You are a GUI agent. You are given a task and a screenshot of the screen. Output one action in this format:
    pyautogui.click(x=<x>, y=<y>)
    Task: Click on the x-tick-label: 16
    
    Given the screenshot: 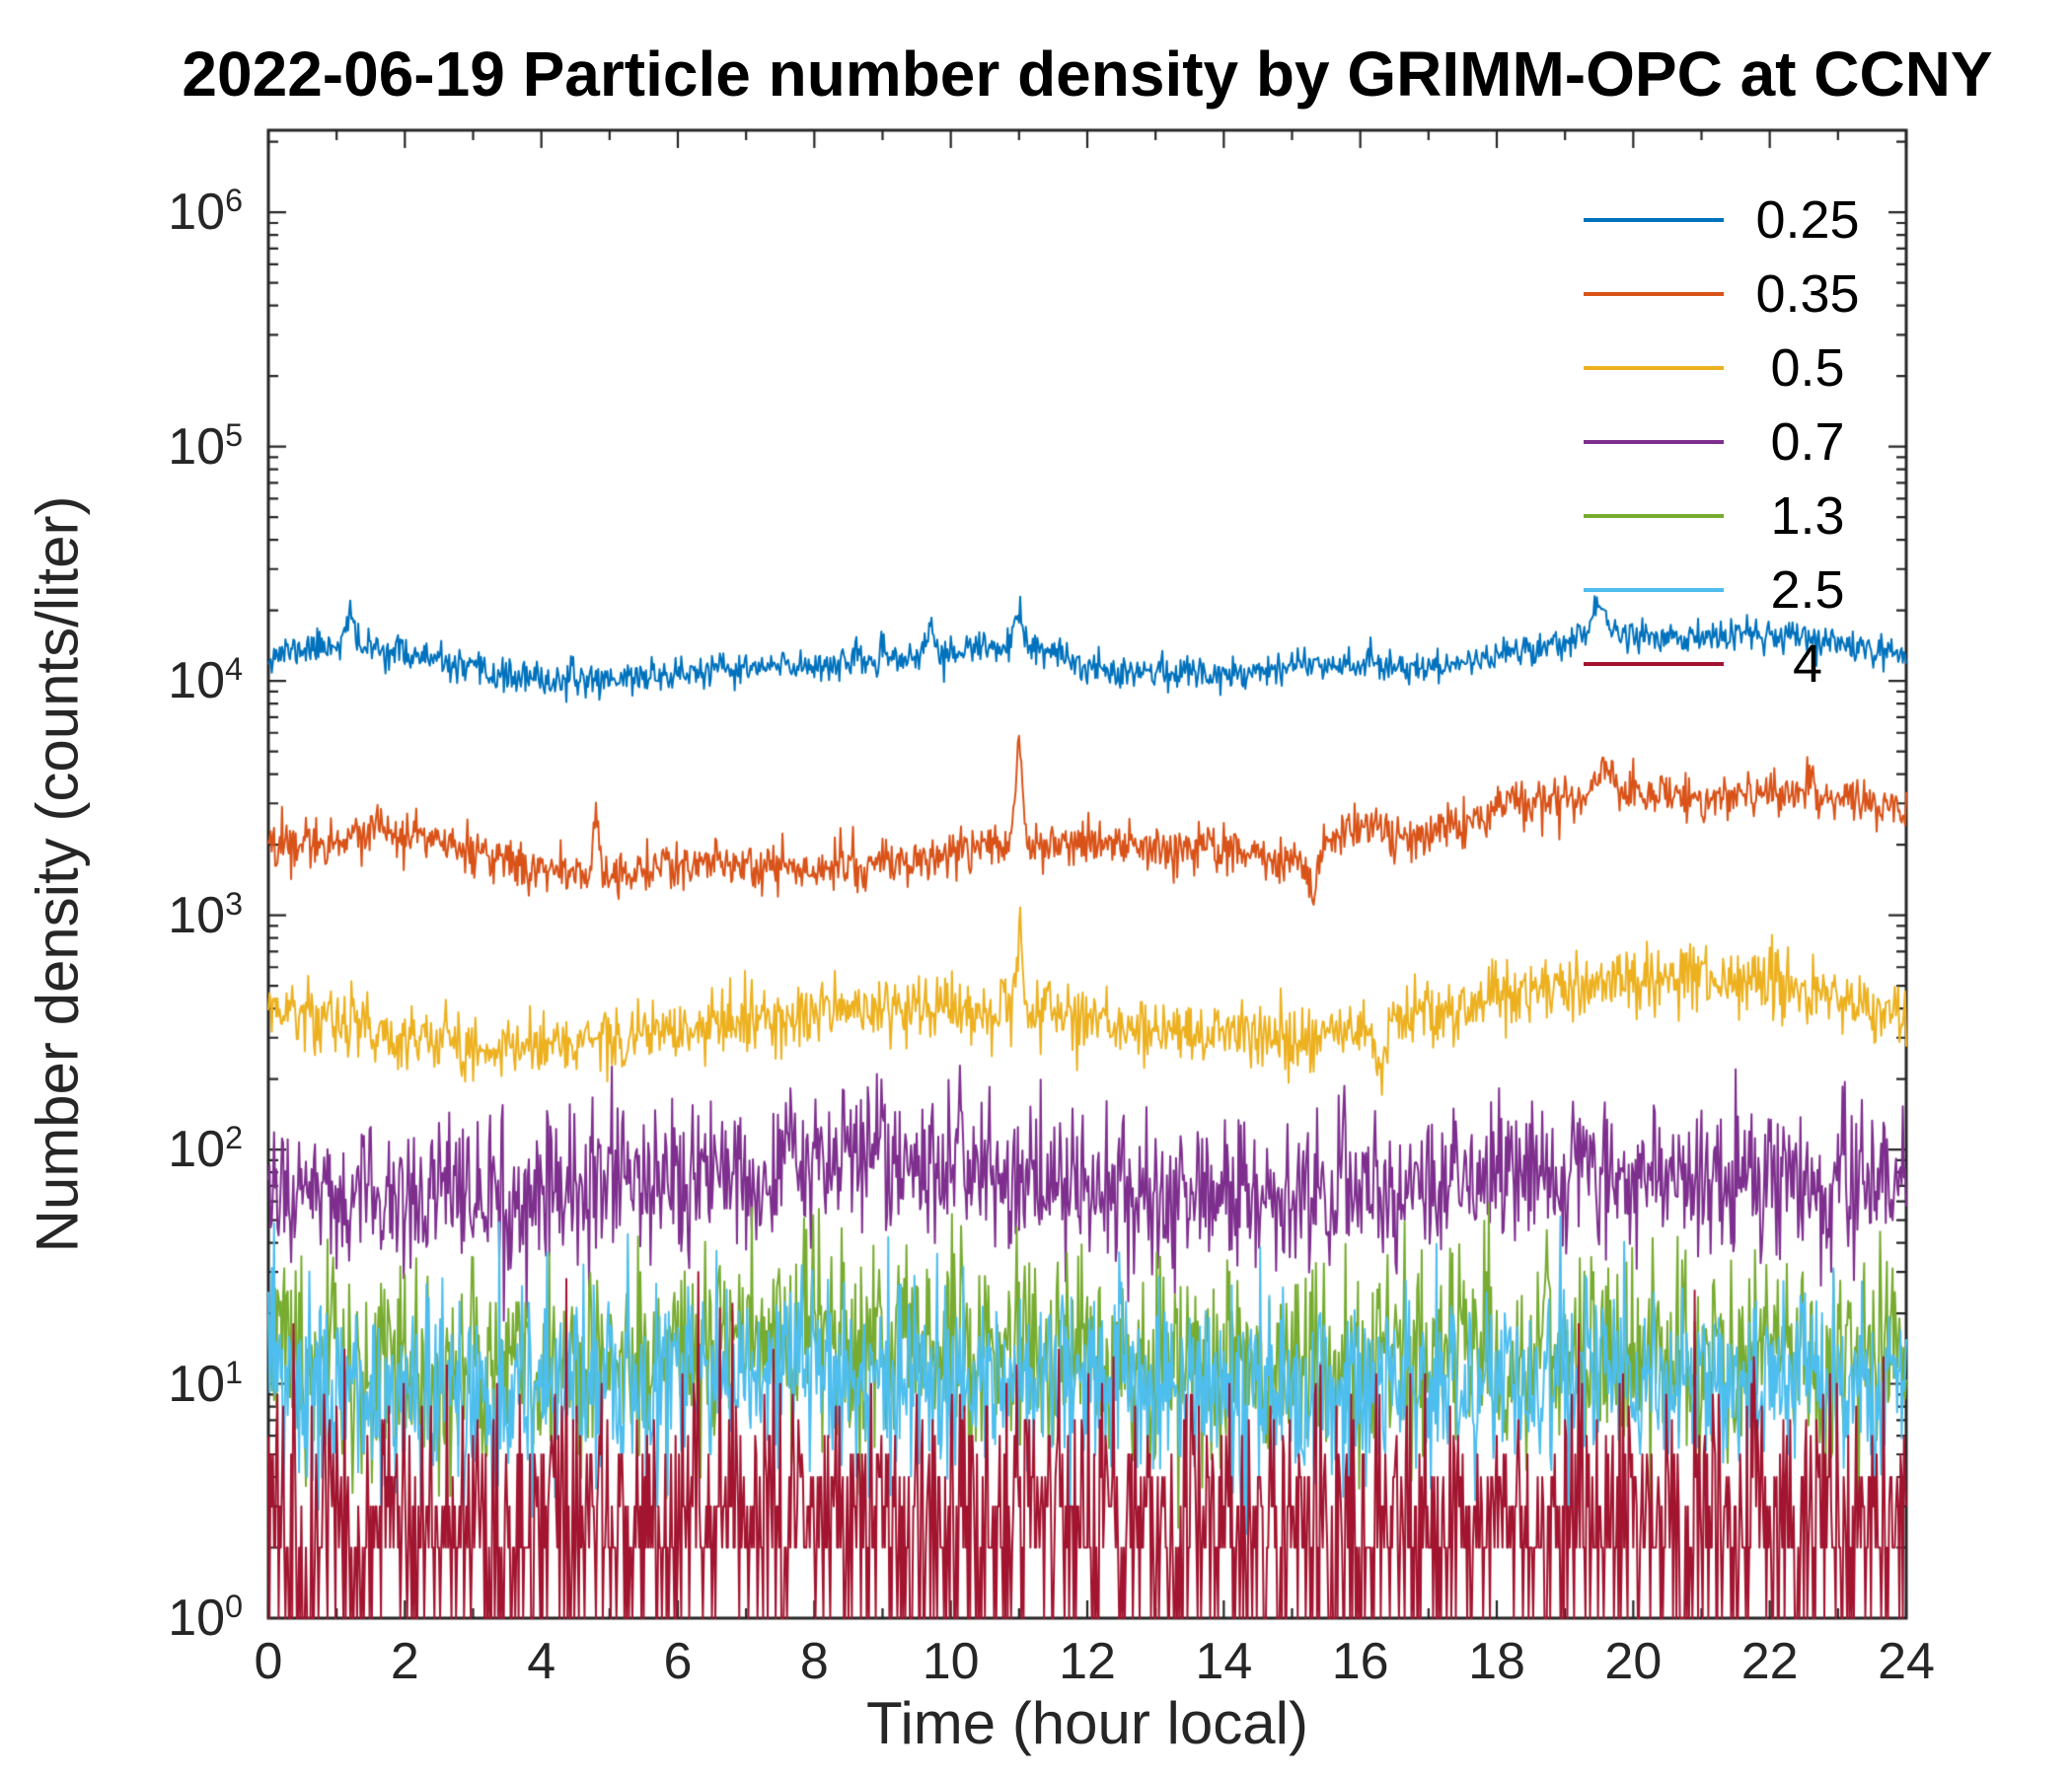 What is the action you would take?
    pyautogui.click(x=1360, y=1662)
    